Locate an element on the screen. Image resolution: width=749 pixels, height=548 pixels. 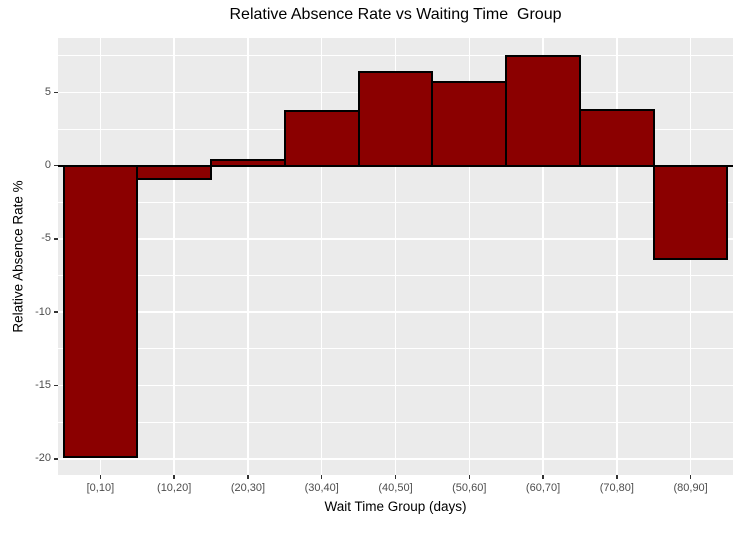
bar-[0,10] is located at coordinates (100, 311).